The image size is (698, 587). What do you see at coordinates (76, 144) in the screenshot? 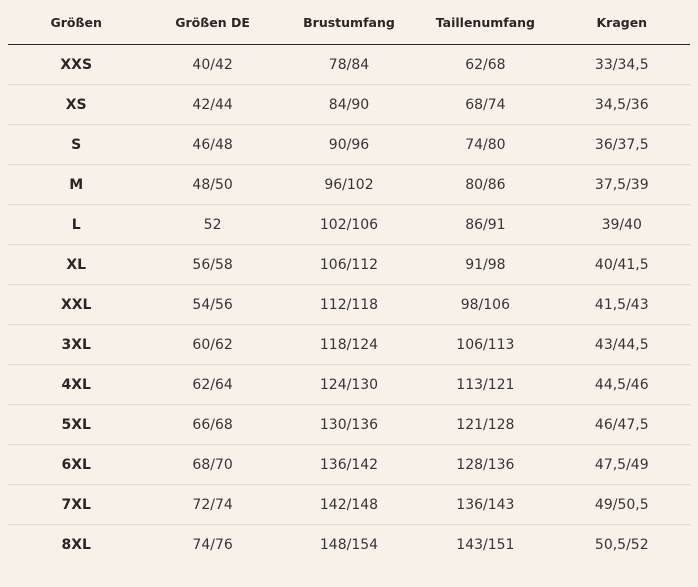
I see `cell-size: S` at bounding box center [76, 144].